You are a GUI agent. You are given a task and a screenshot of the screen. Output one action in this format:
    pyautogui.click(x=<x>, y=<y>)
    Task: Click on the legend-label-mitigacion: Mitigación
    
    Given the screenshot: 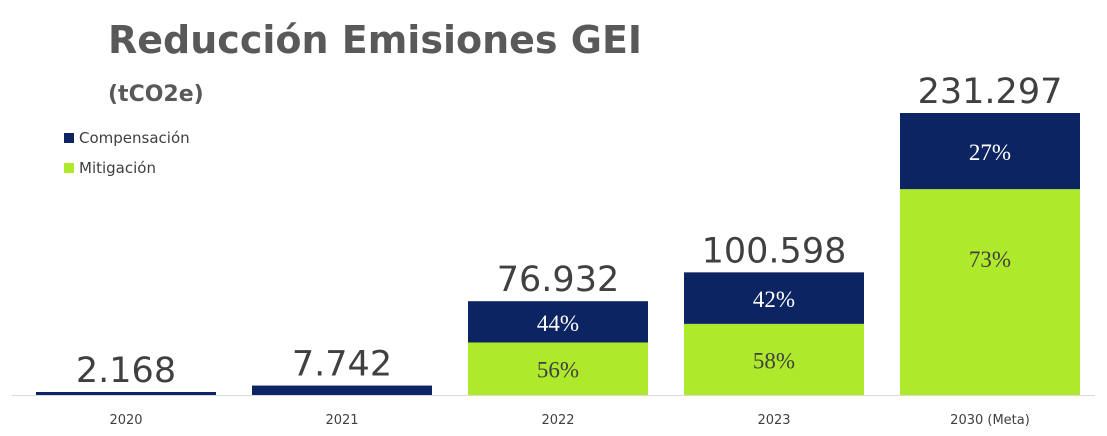 What is the action you would take?
    pyautogui.click(x=117, y=168)
    